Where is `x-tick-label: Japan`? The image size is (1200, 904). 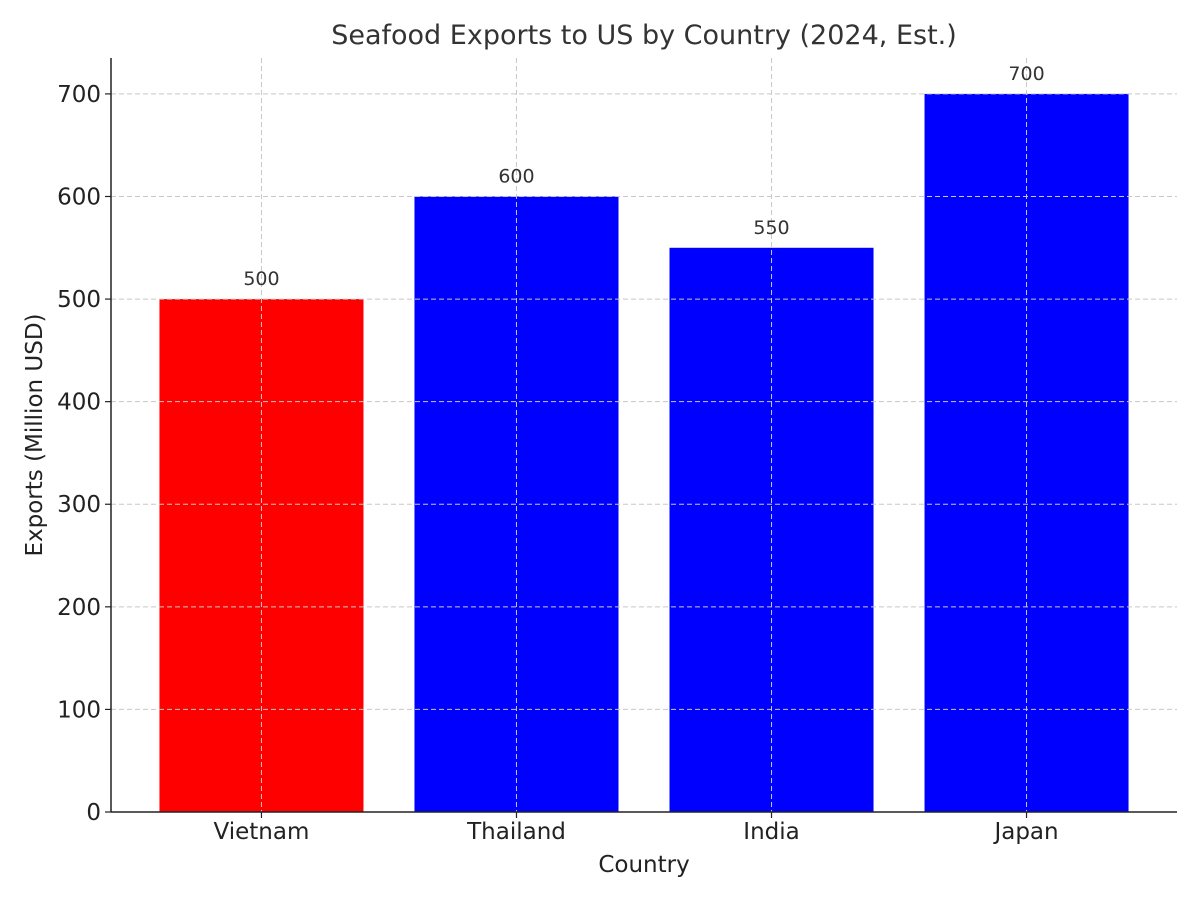 x-tick-label: Japan is located at coordinates (1025, 832).